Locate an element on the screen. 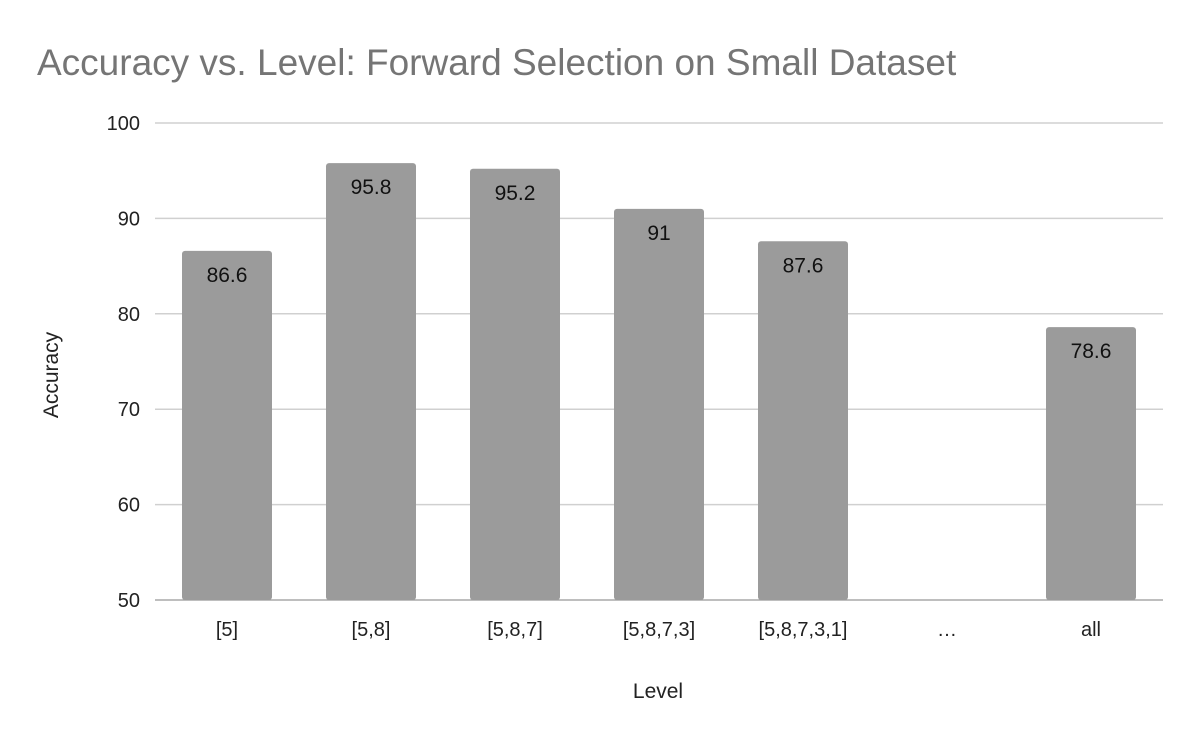 This screenshot has height=742, width=1200. y-tick-label: 80 is located at coordinates (129, 315).